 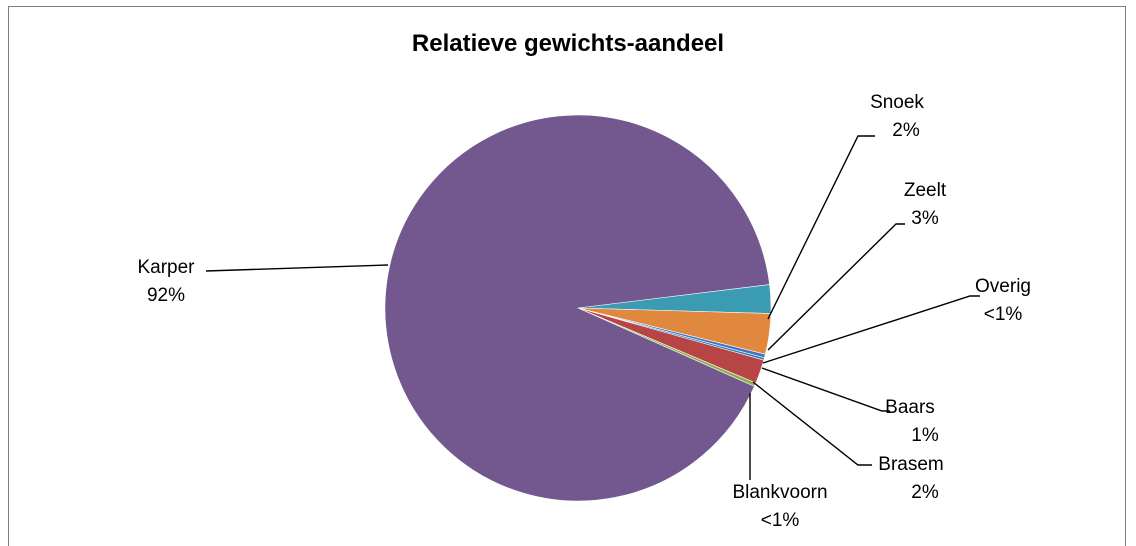 I want to click on data-label-name-brasem: Brasem, so click(x=910, y=464).